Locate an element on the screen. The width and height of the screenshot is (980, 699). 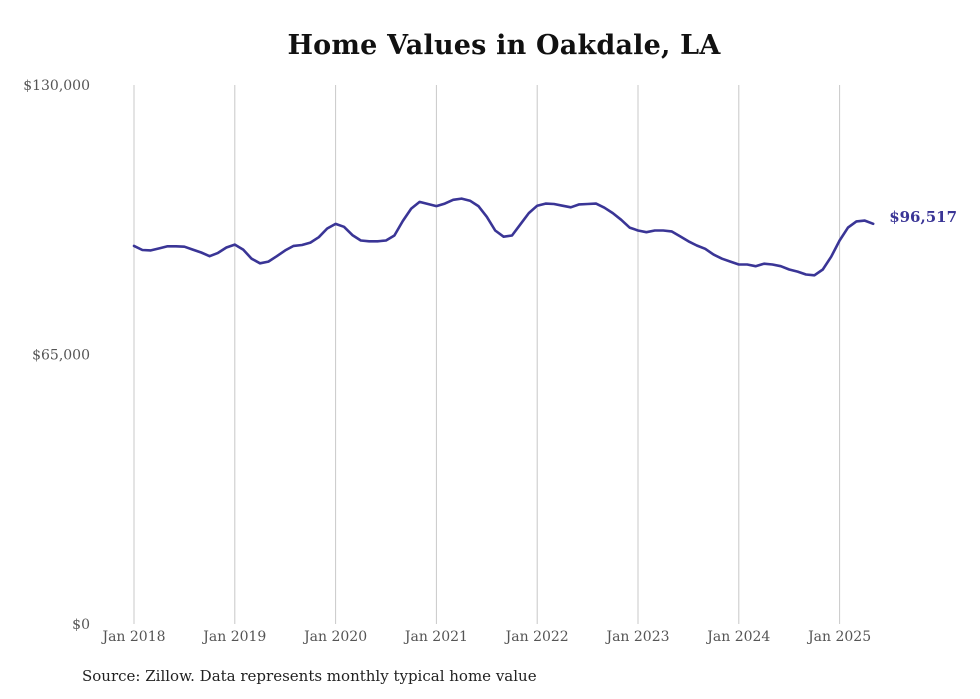
x-tick-label: Jan 2025 is located at coordinates (838, 637).